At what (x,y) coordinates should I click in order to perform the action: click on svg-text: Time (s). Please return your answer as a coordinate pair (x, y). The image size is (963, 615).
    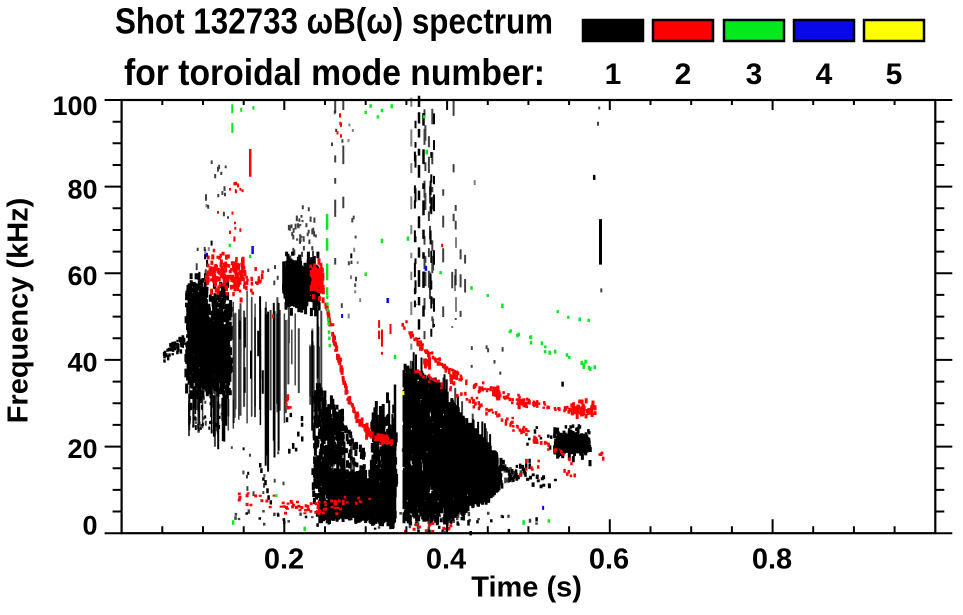
    Looking at the image, I should click on (526, 588).